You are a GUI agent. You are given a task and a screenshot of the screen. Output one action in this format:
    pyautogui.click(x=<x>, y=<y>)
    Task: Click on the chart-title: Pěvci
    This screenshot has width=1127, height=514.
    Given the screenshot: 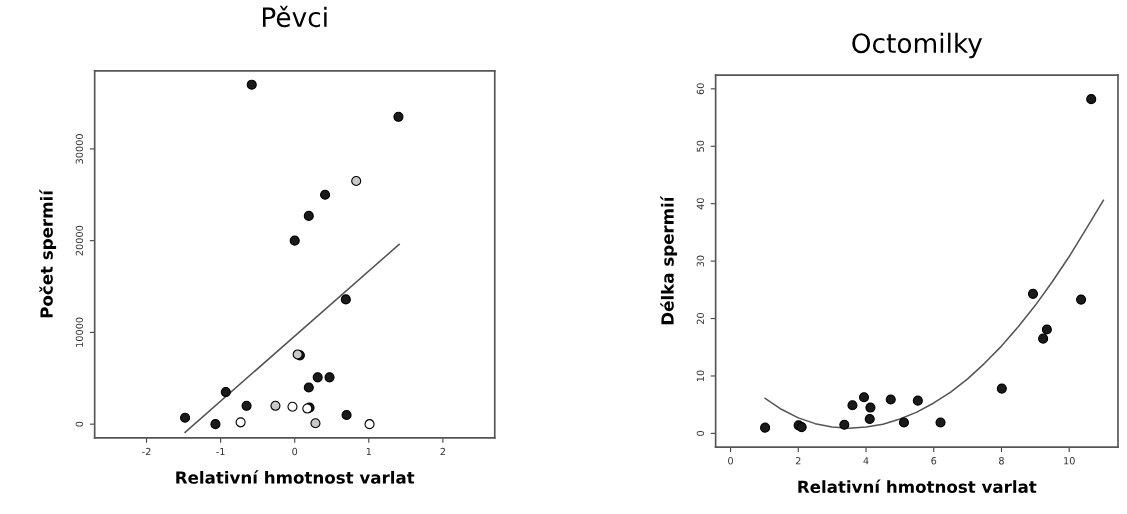 What is the action you would take?
    pyautogui.click(x=294, y=16)
    